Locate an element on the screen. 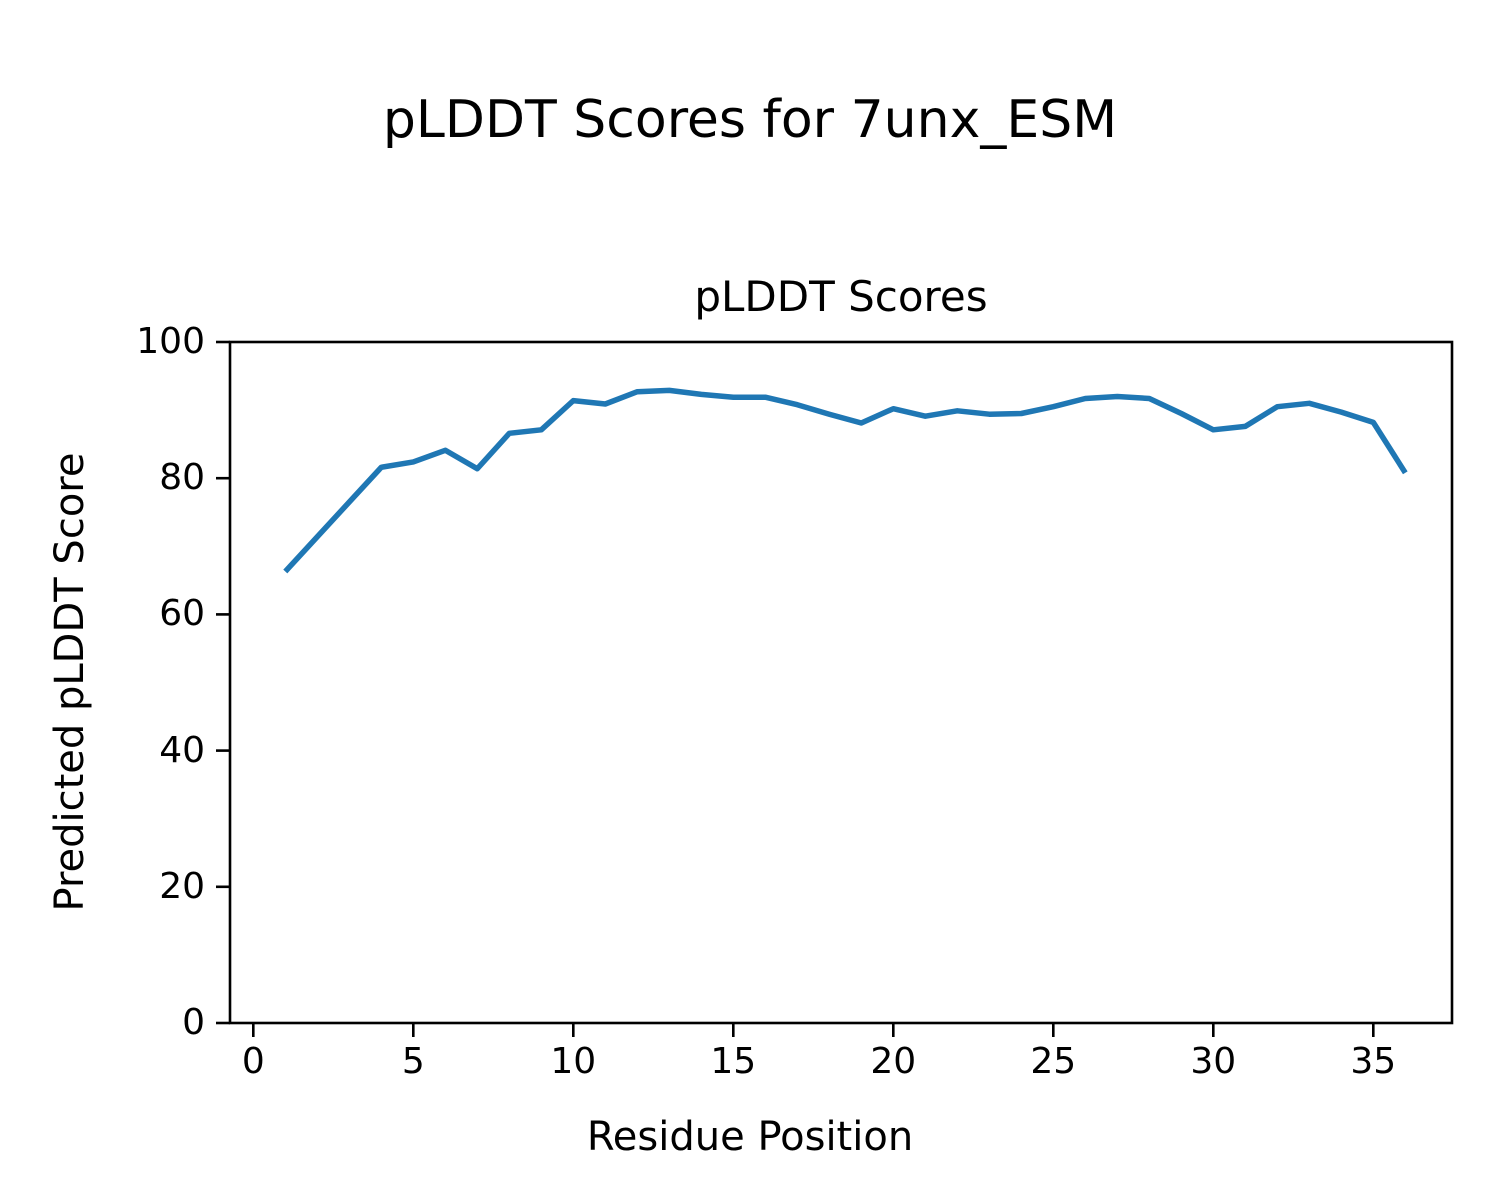 The image size is (1500, 1200). y-tick-label: 60 is located at coordinates (182, 614).